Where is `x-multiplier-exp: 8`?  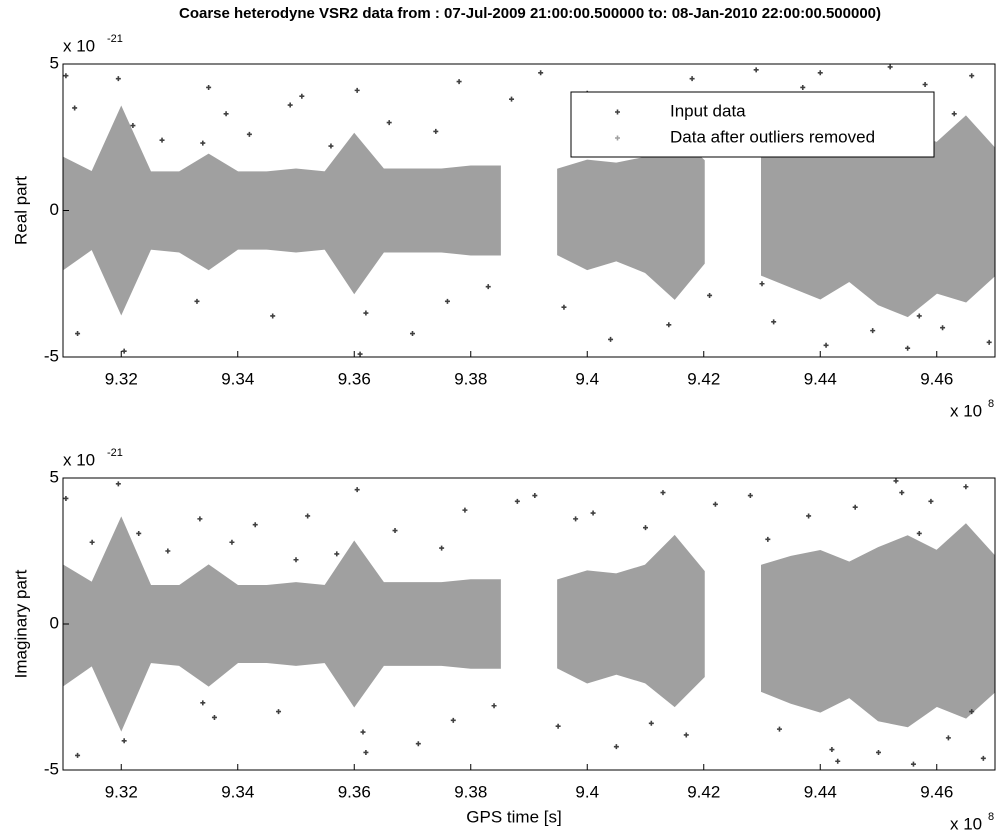
x-multiplier-exp: 8 is located at coordinates (991, 404).